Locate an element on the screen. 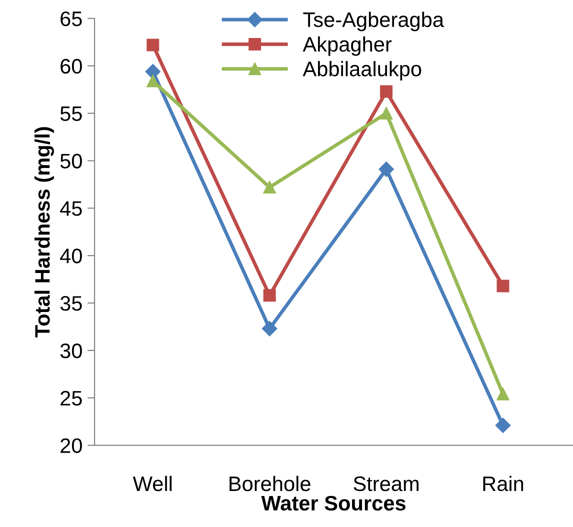  legend-label: Abbilaalukpo is located at coordinates (362, 70).